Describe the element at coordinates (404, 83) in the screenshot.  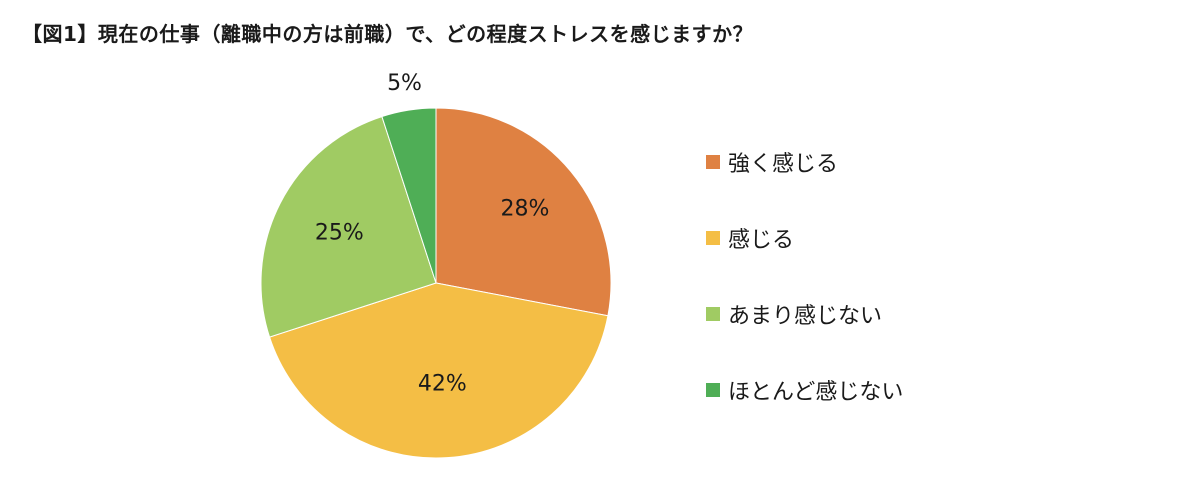
I see `pie-label-hardly: 5%` at that location.